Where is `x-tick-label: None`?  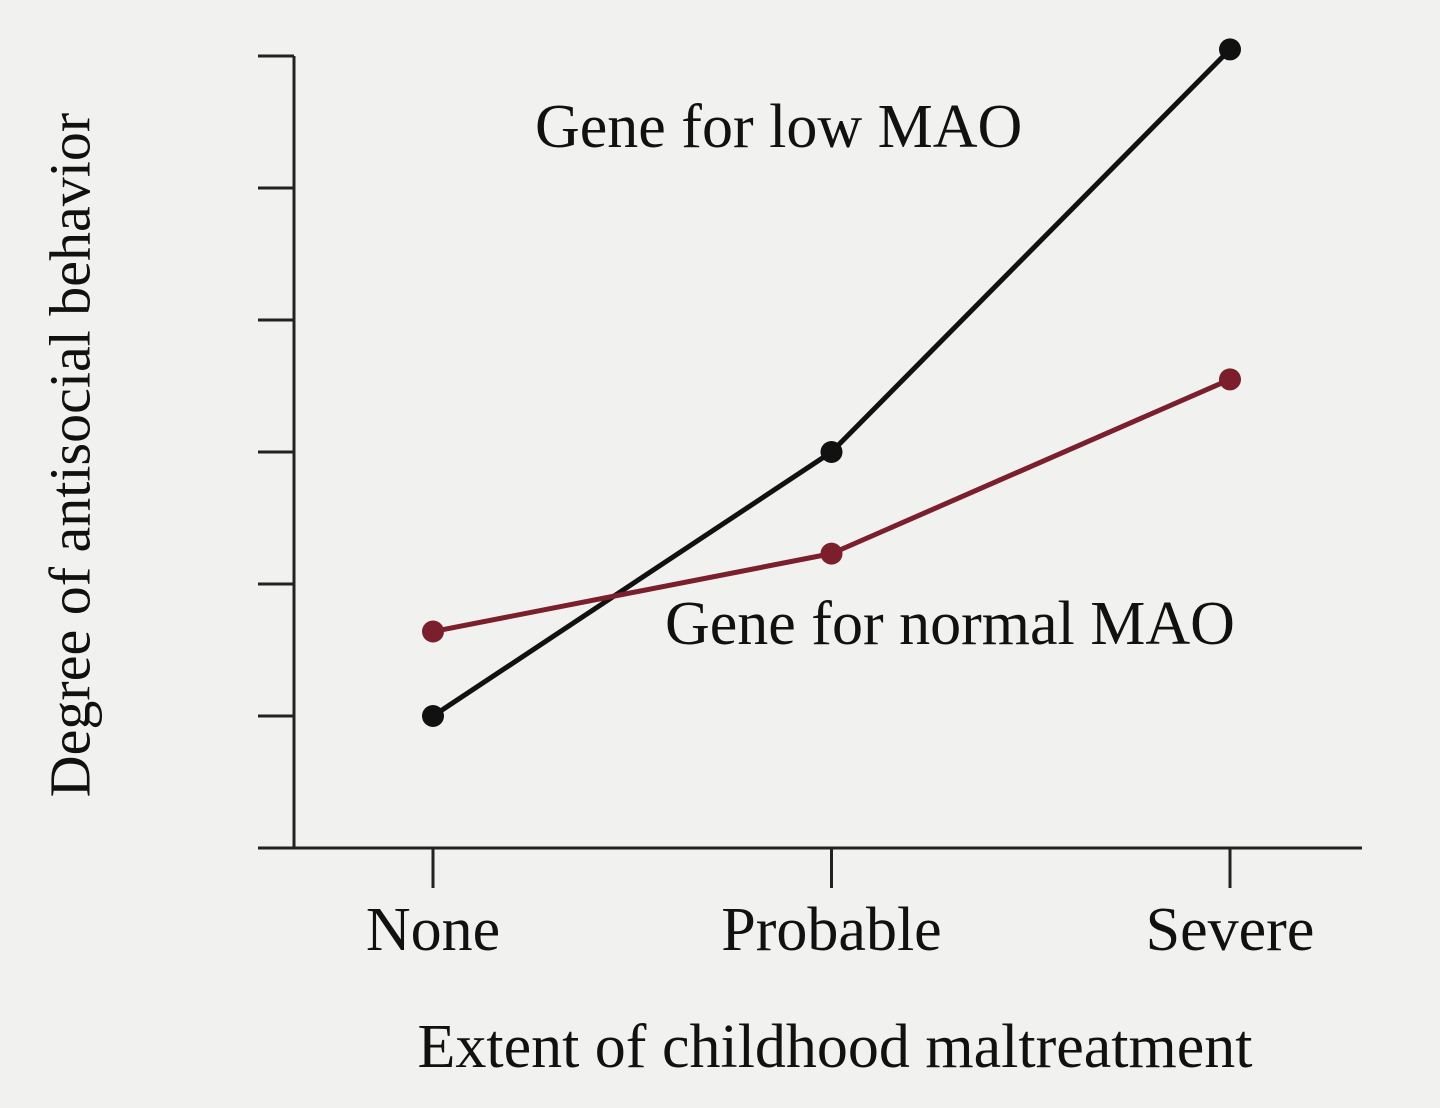
x-tick-label: None is located at coordinates (433, 930).